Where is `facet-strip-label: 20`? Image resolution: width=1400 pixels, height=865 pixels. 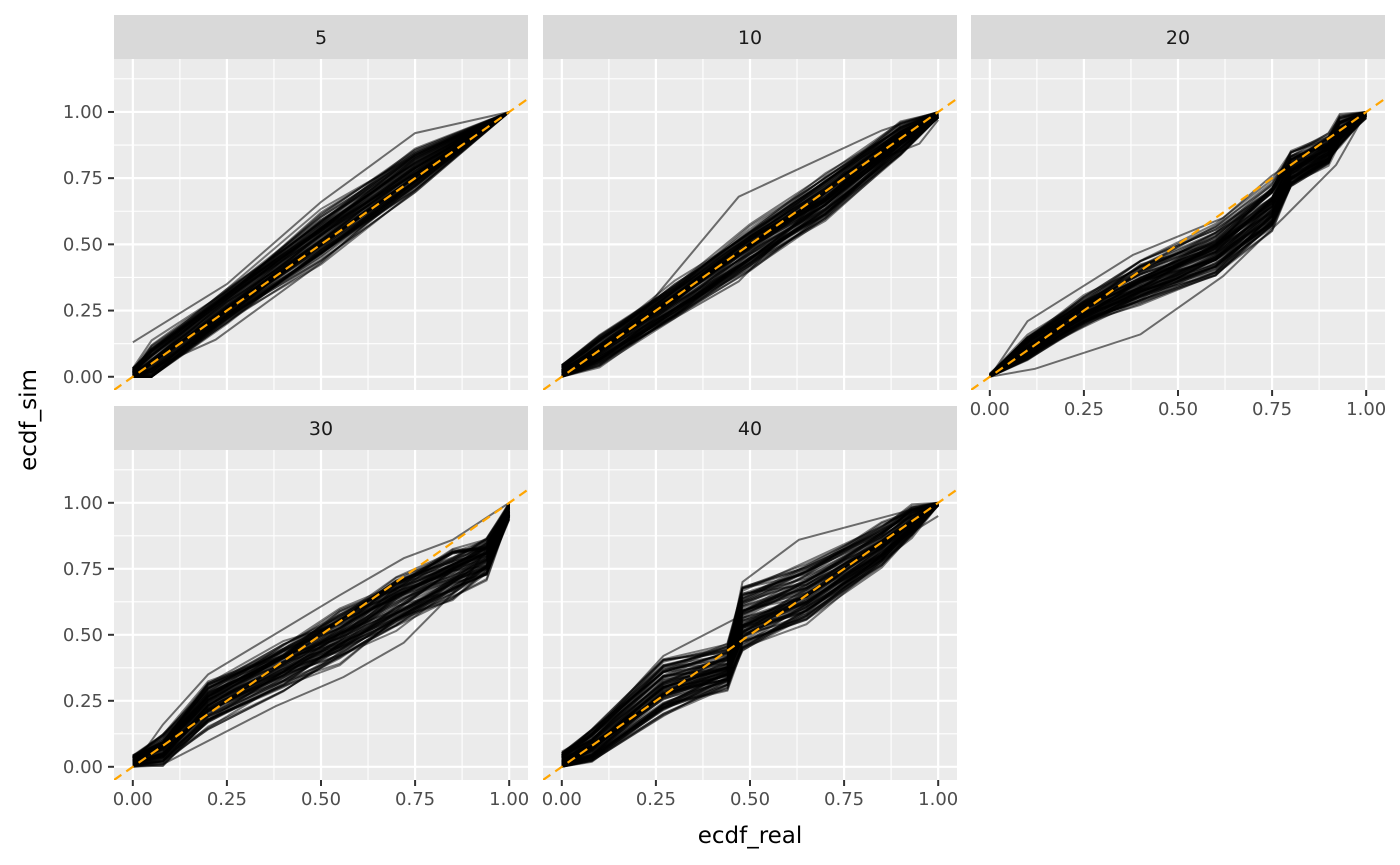
facet-strip-label: 20 is located at coordinates (1178, 38).